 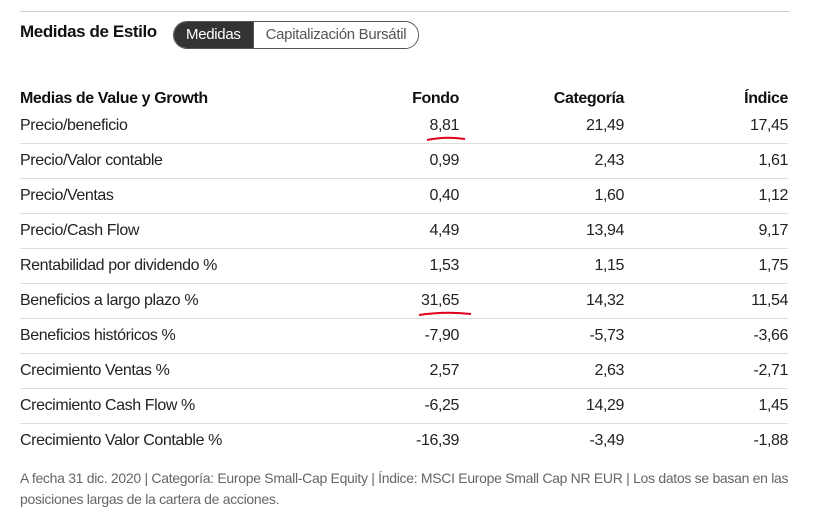 What do you see at coordinates (335, 35) in the screenshot?
I see `tab-capitalizacion-bursatil: Capitalización Bursátil` at bounding box center [335, 35].